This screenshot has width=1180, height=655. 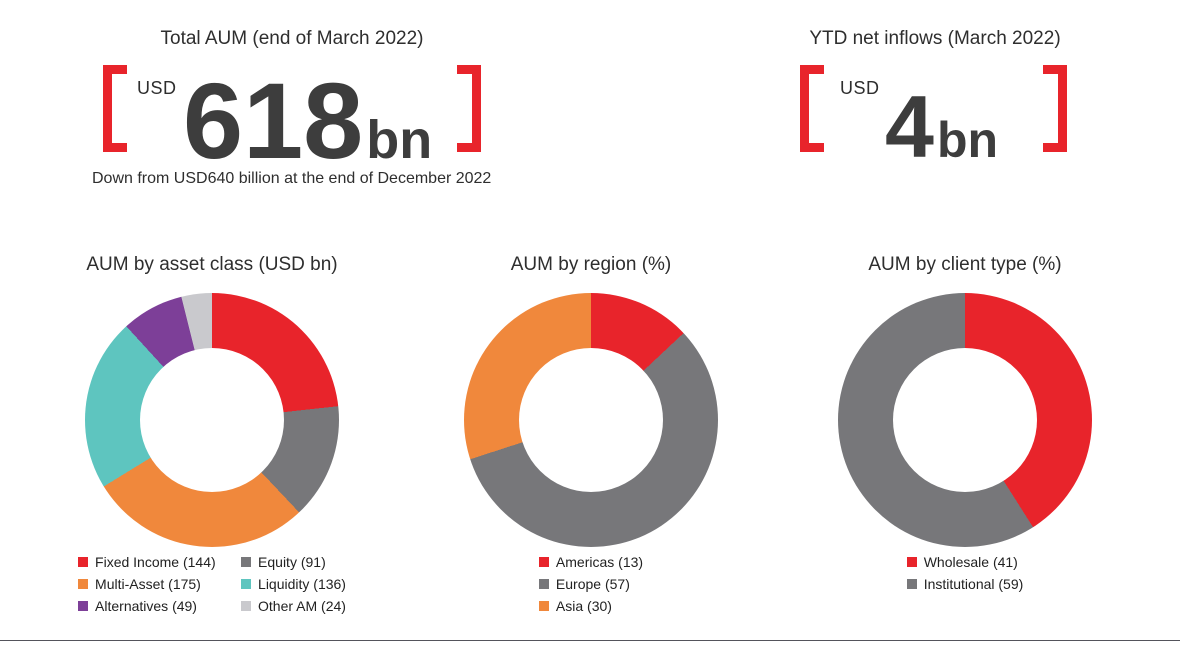 I want to click on ytd-net-inflows-block: YTD net inflows (March 2022) USD 4bn, so click(x=935, y=99).